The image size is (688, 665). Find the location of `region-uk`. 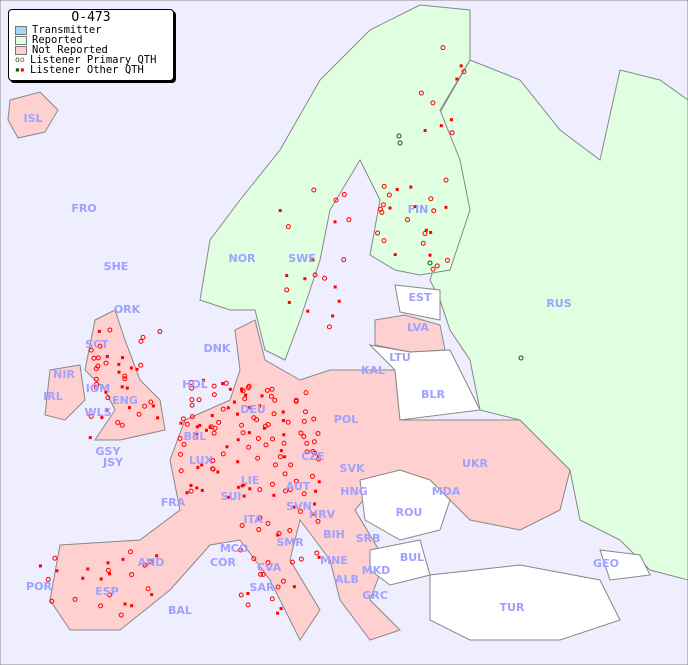

region-uk is located at coordinates (125, 375).